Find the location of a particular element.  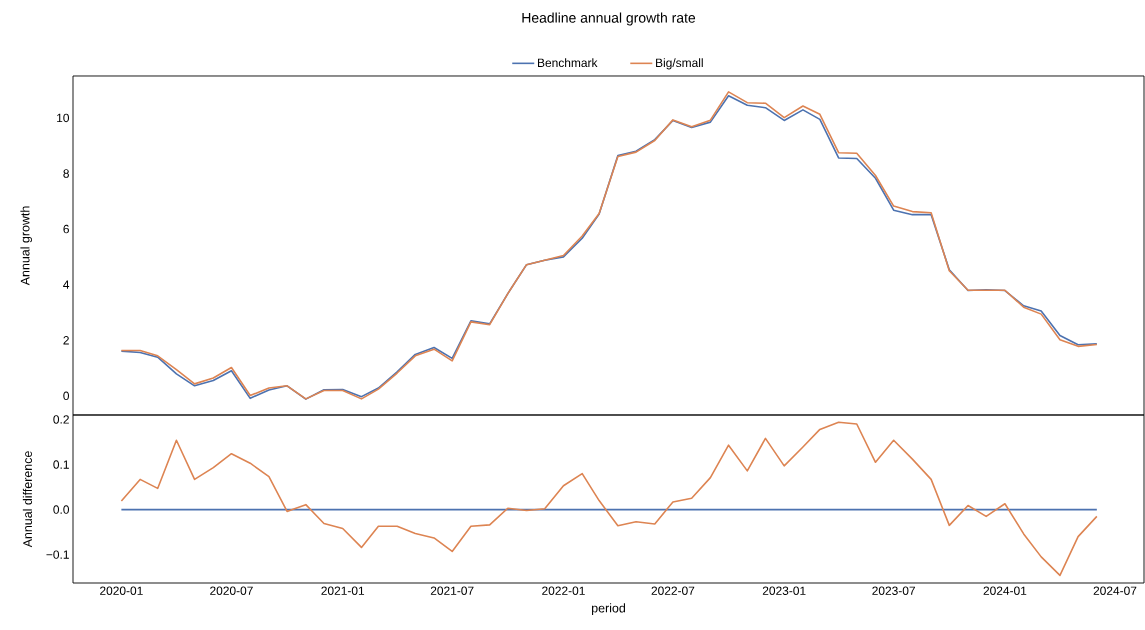

x-tick-label: 2021-07 is located at coordinates (452, 590).